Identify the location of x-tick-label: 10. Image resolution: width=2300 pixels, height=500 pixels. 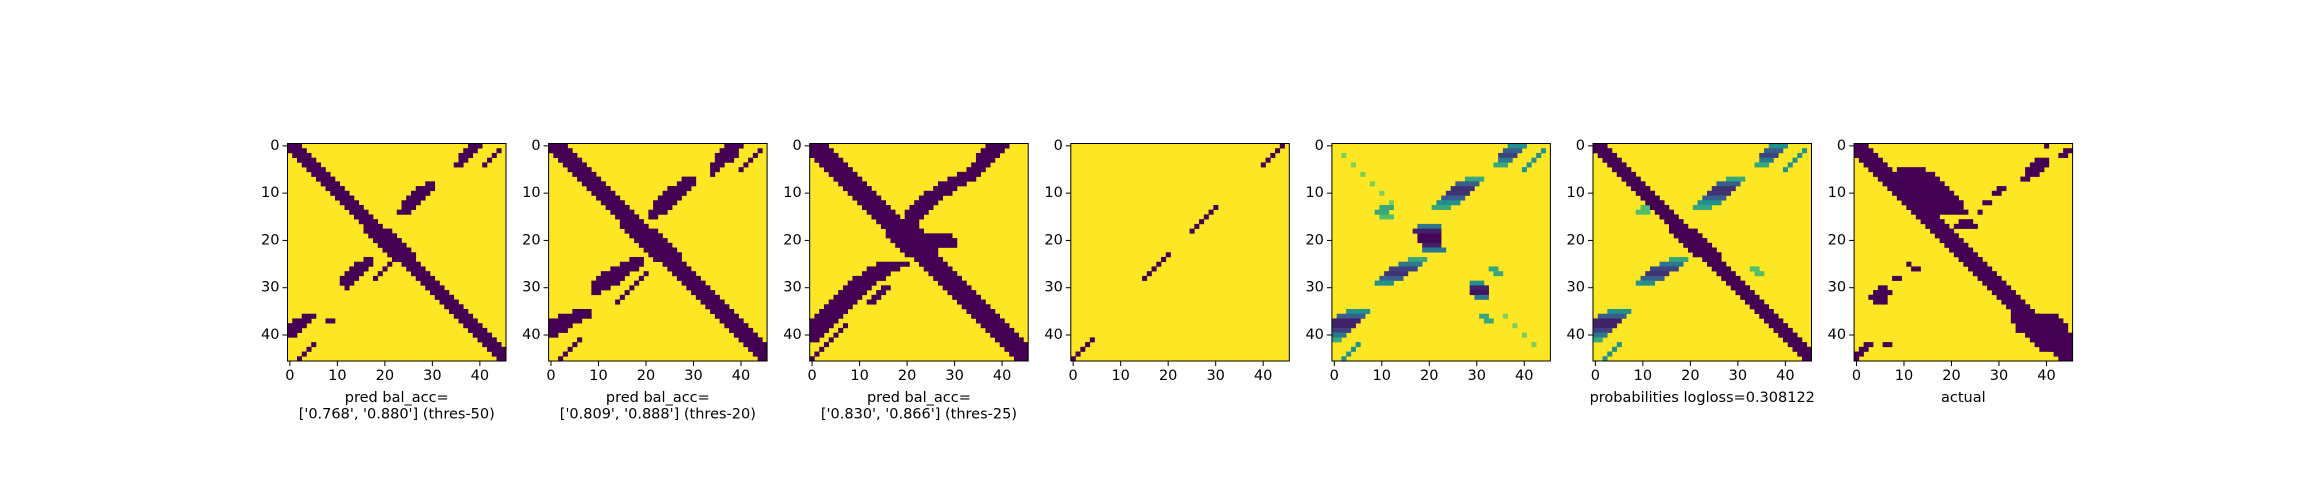
(1904, 376).